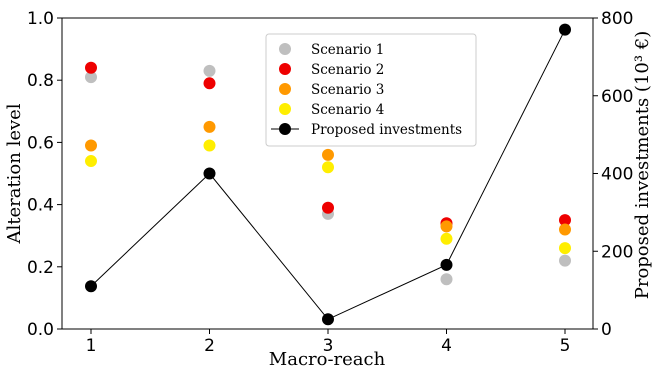 This screenshot has width=654, height=371. I want to click on right-tick-label: 800, so click(617, 19).